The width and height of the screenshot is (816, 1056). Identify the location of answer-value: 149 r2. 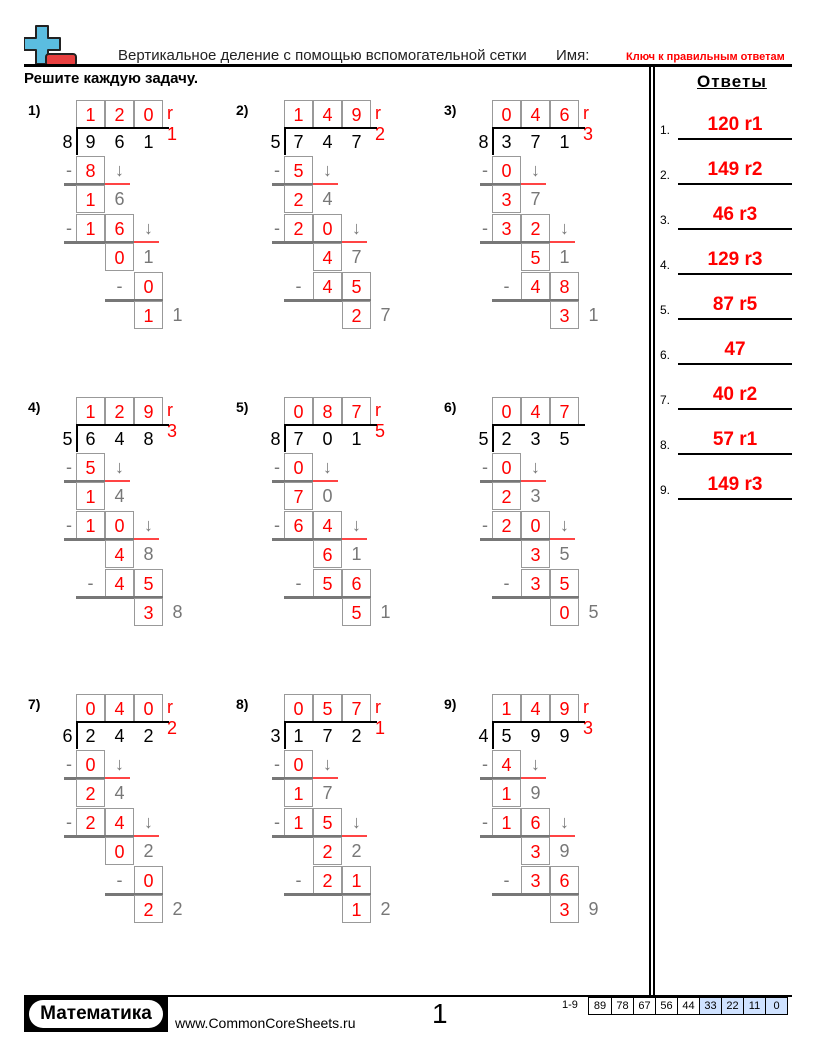
(735, 169).